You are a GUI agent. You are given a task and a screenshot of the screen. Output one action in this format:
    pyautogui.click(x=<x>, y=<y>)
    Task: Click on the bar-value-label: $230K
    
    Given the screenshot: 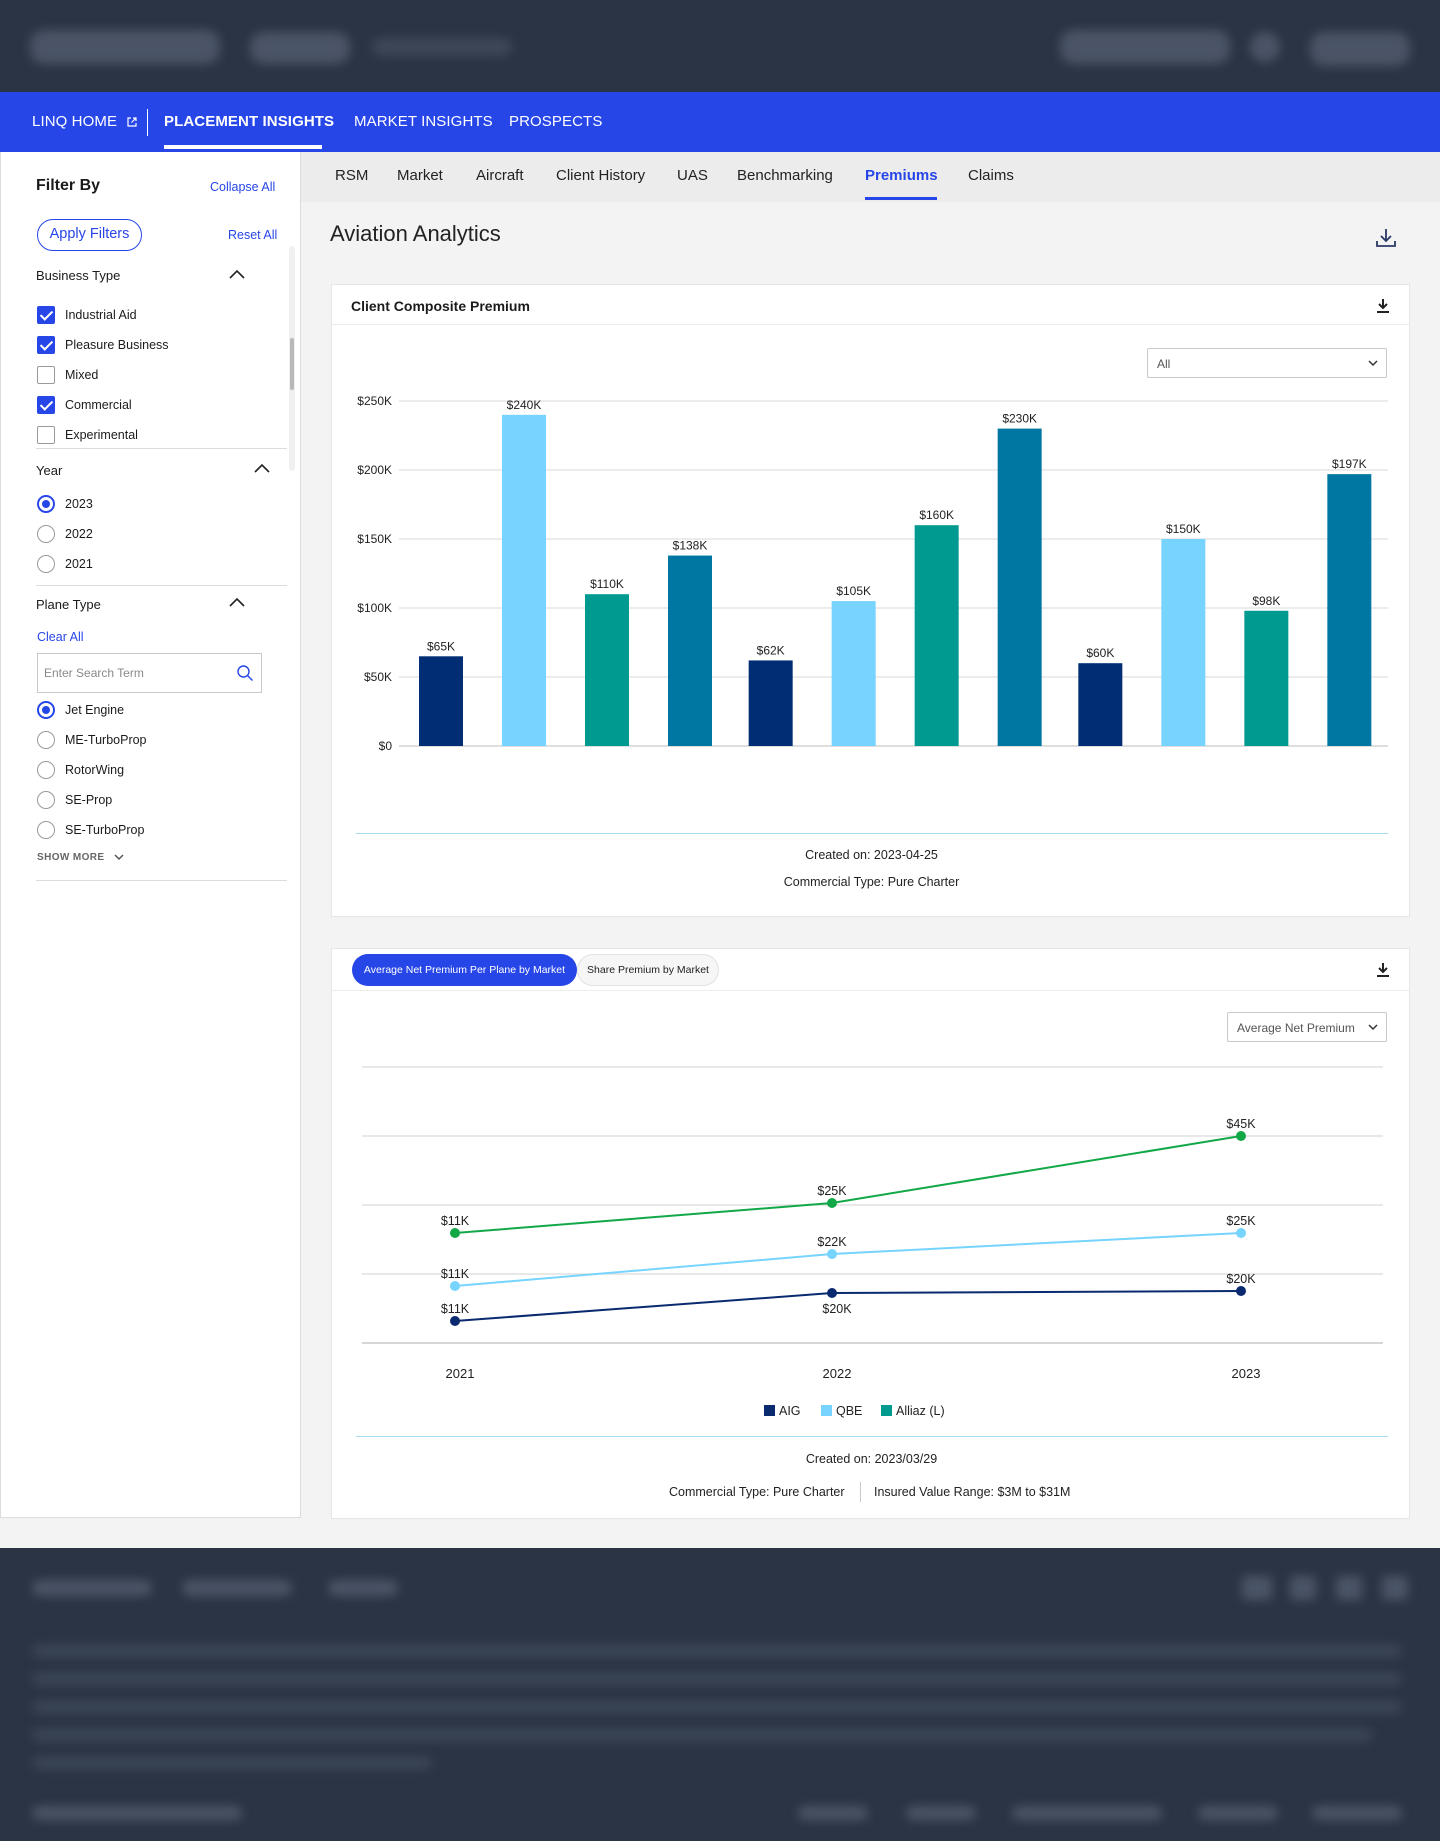 What is the action you would take?
    pyautogui.click(x=1019, y=419)
    